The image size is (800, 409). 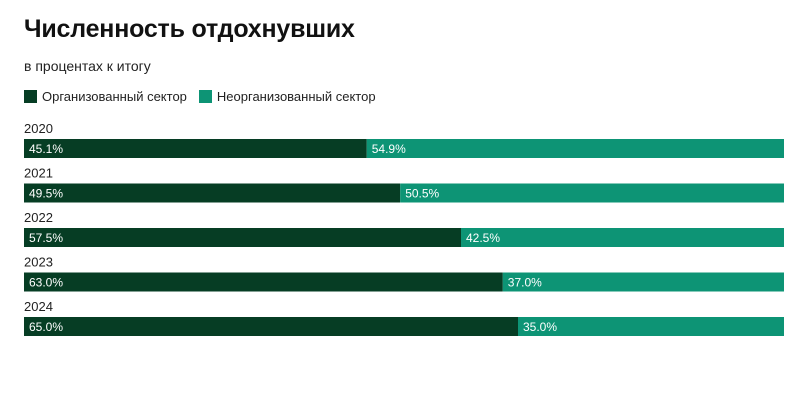 What do you see at coordinates (540, 327) in the screenshot?
I see `data-label-2024-series-2: 35.0%` at bounding box center [540, 327].